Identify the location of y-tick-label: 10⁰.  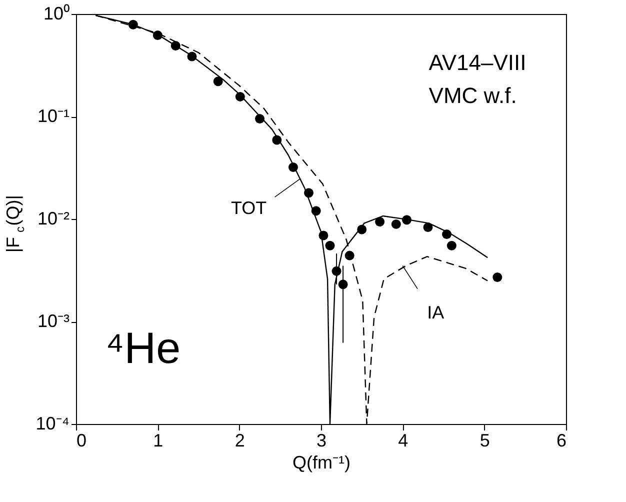
(56, 14).